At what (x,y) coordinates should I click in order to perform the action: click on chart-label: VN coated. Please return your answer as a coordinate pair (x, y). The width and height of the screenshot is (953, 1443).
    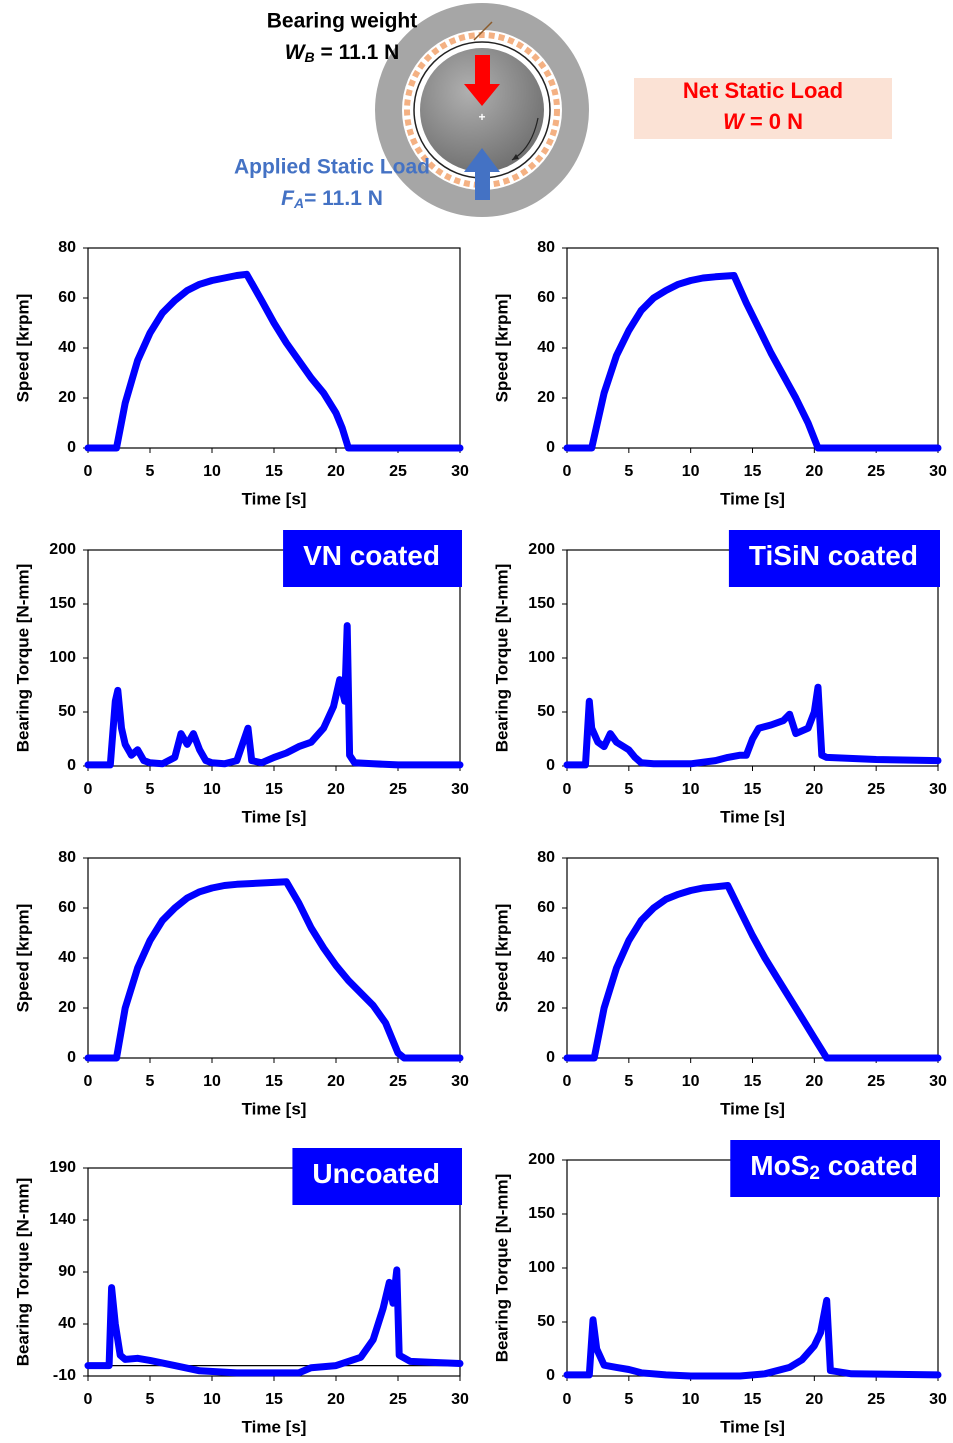
    Looking at the image, I should click on (371, 555).